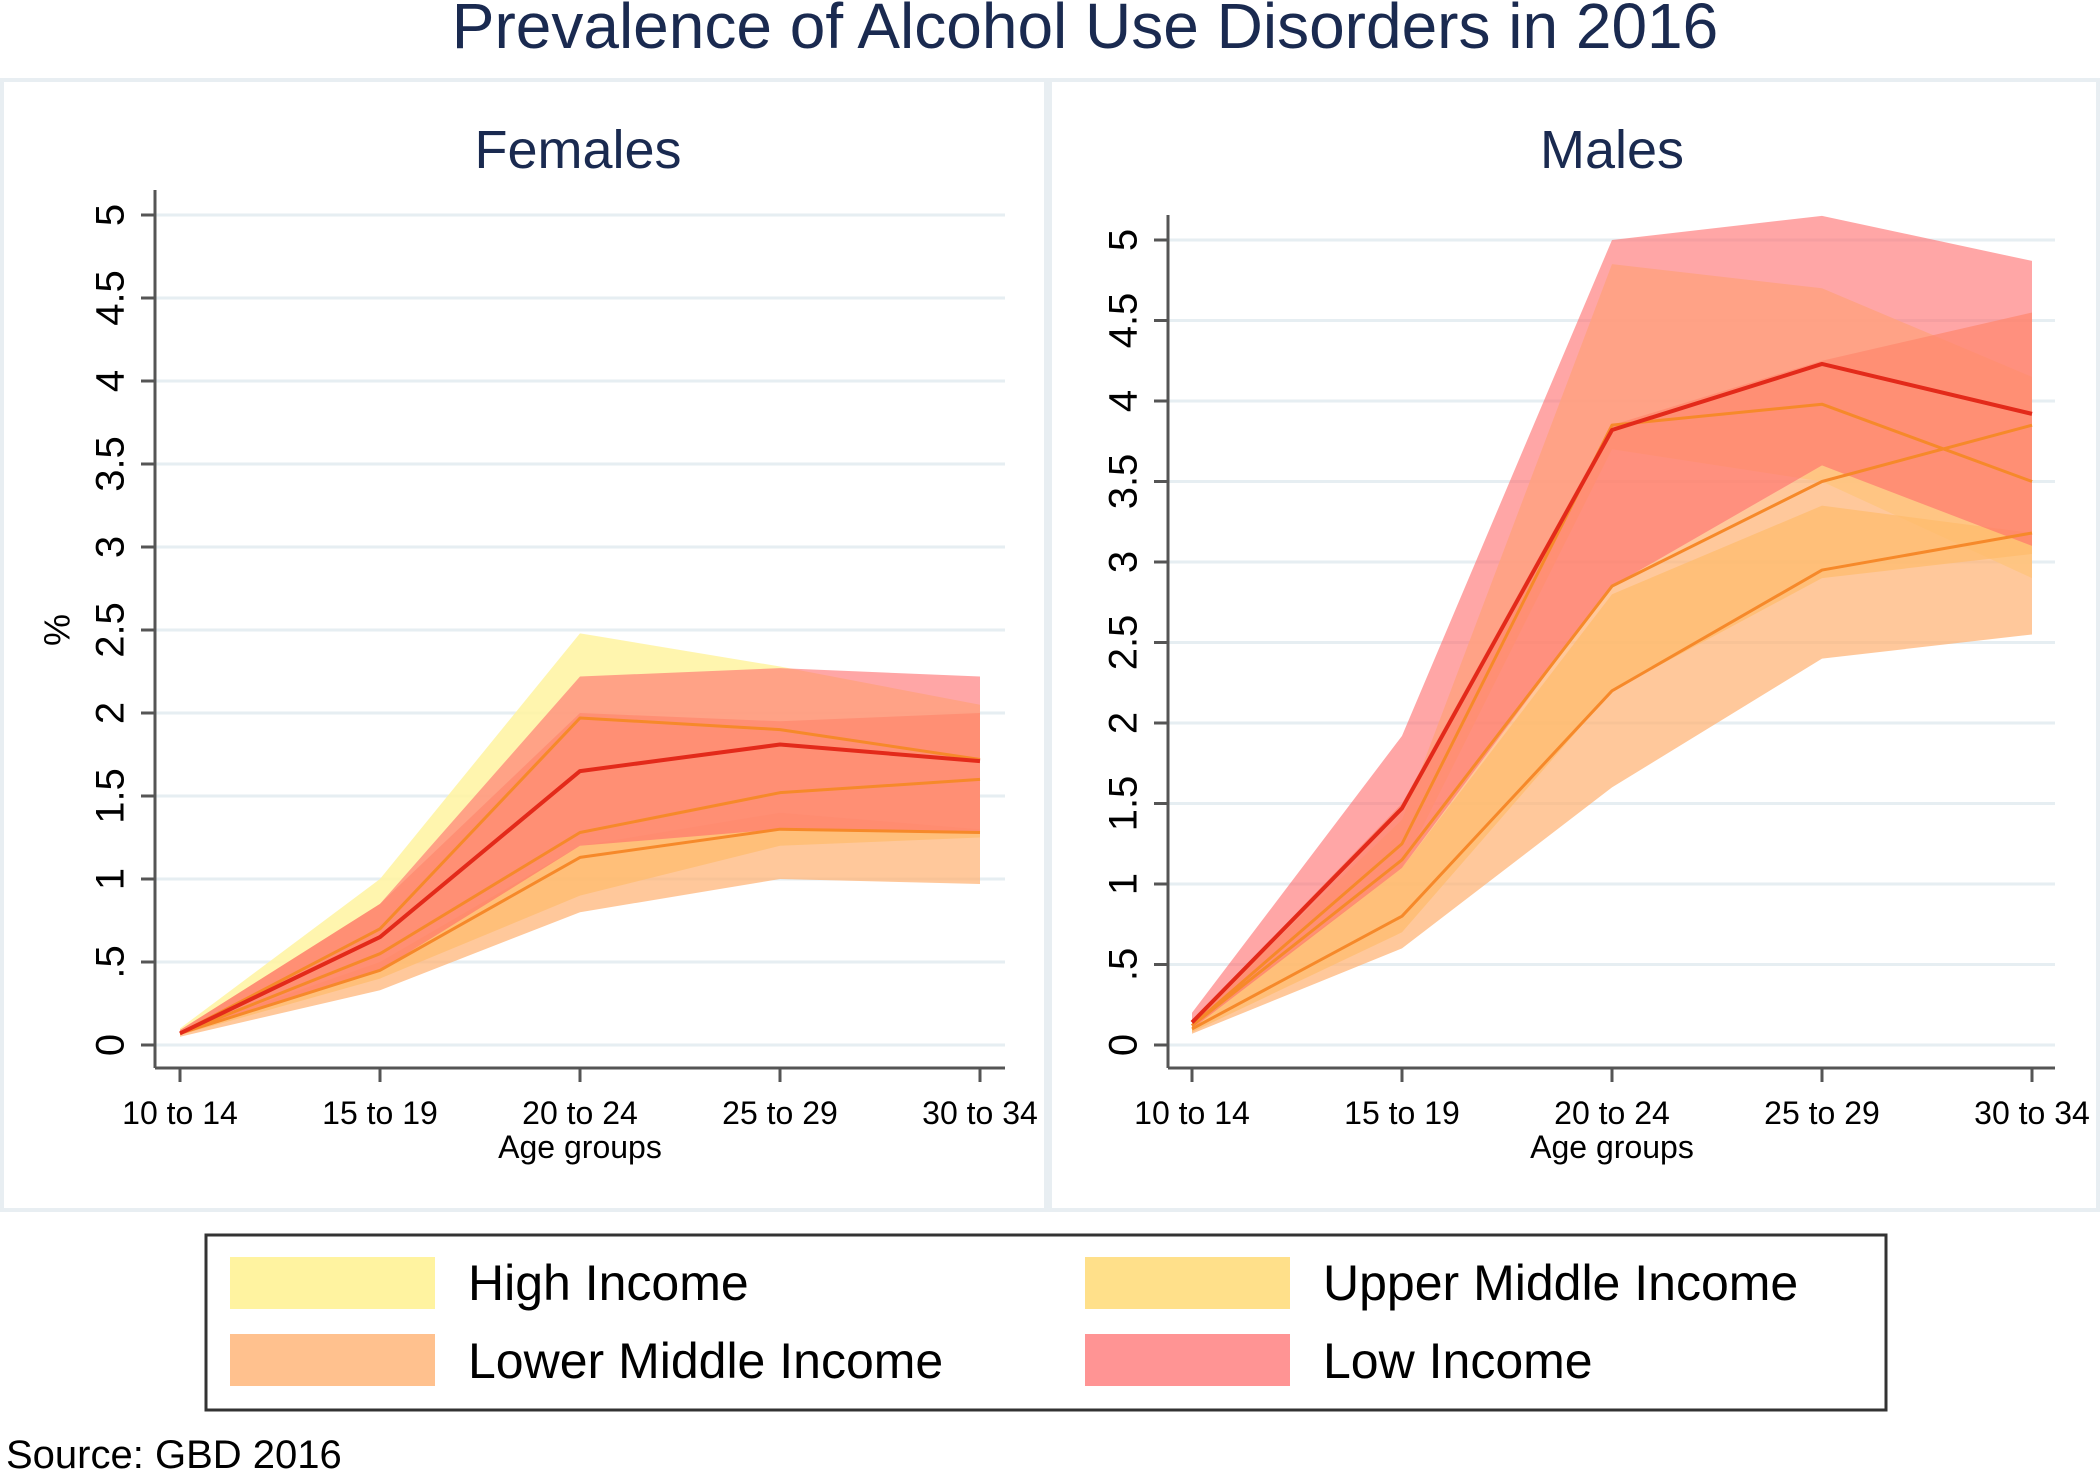 Image resolution: width=2100 pixels, height=1475 pixels. What do you see at coordinates (577, 150) in the screenshot?
I see `panel-title-females: Females` at bounding box center [577, 150].